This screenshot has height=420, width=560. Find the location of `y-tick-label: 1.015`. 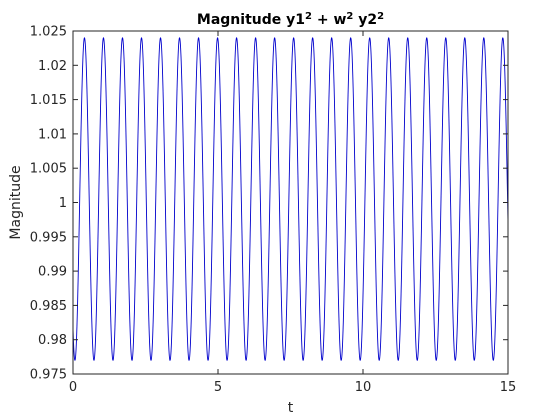

y-tick-label: 1.015 is located at coordinates (48, 100).